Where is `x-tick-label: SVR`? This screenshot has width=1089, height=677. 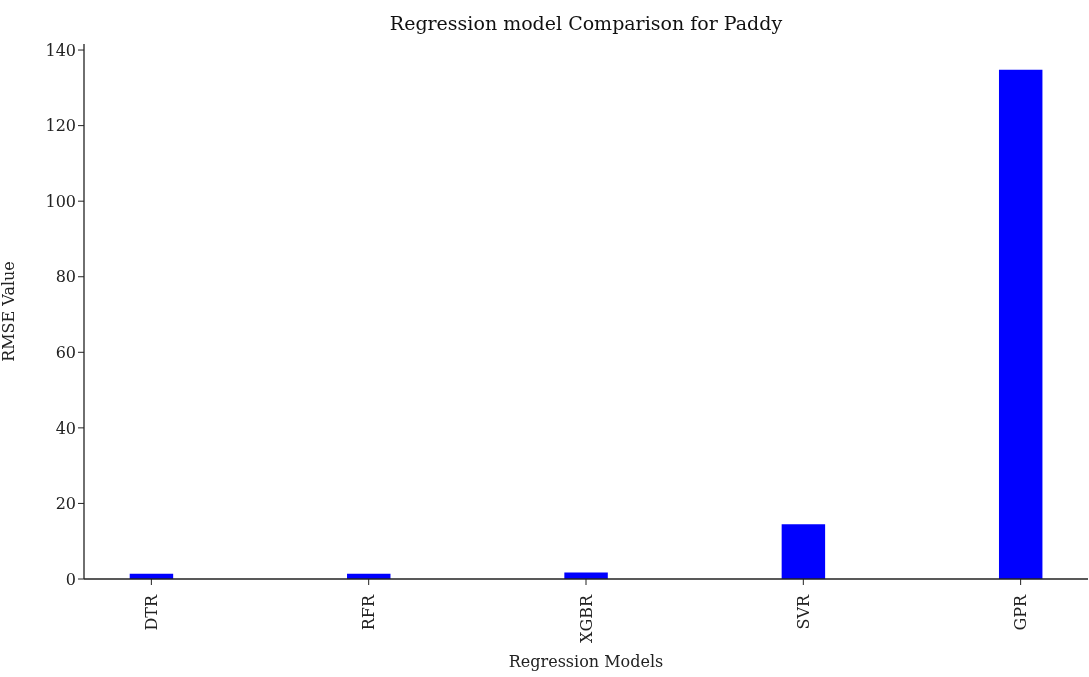 x-tick-label: SVR is located at coordinates (803, 612).